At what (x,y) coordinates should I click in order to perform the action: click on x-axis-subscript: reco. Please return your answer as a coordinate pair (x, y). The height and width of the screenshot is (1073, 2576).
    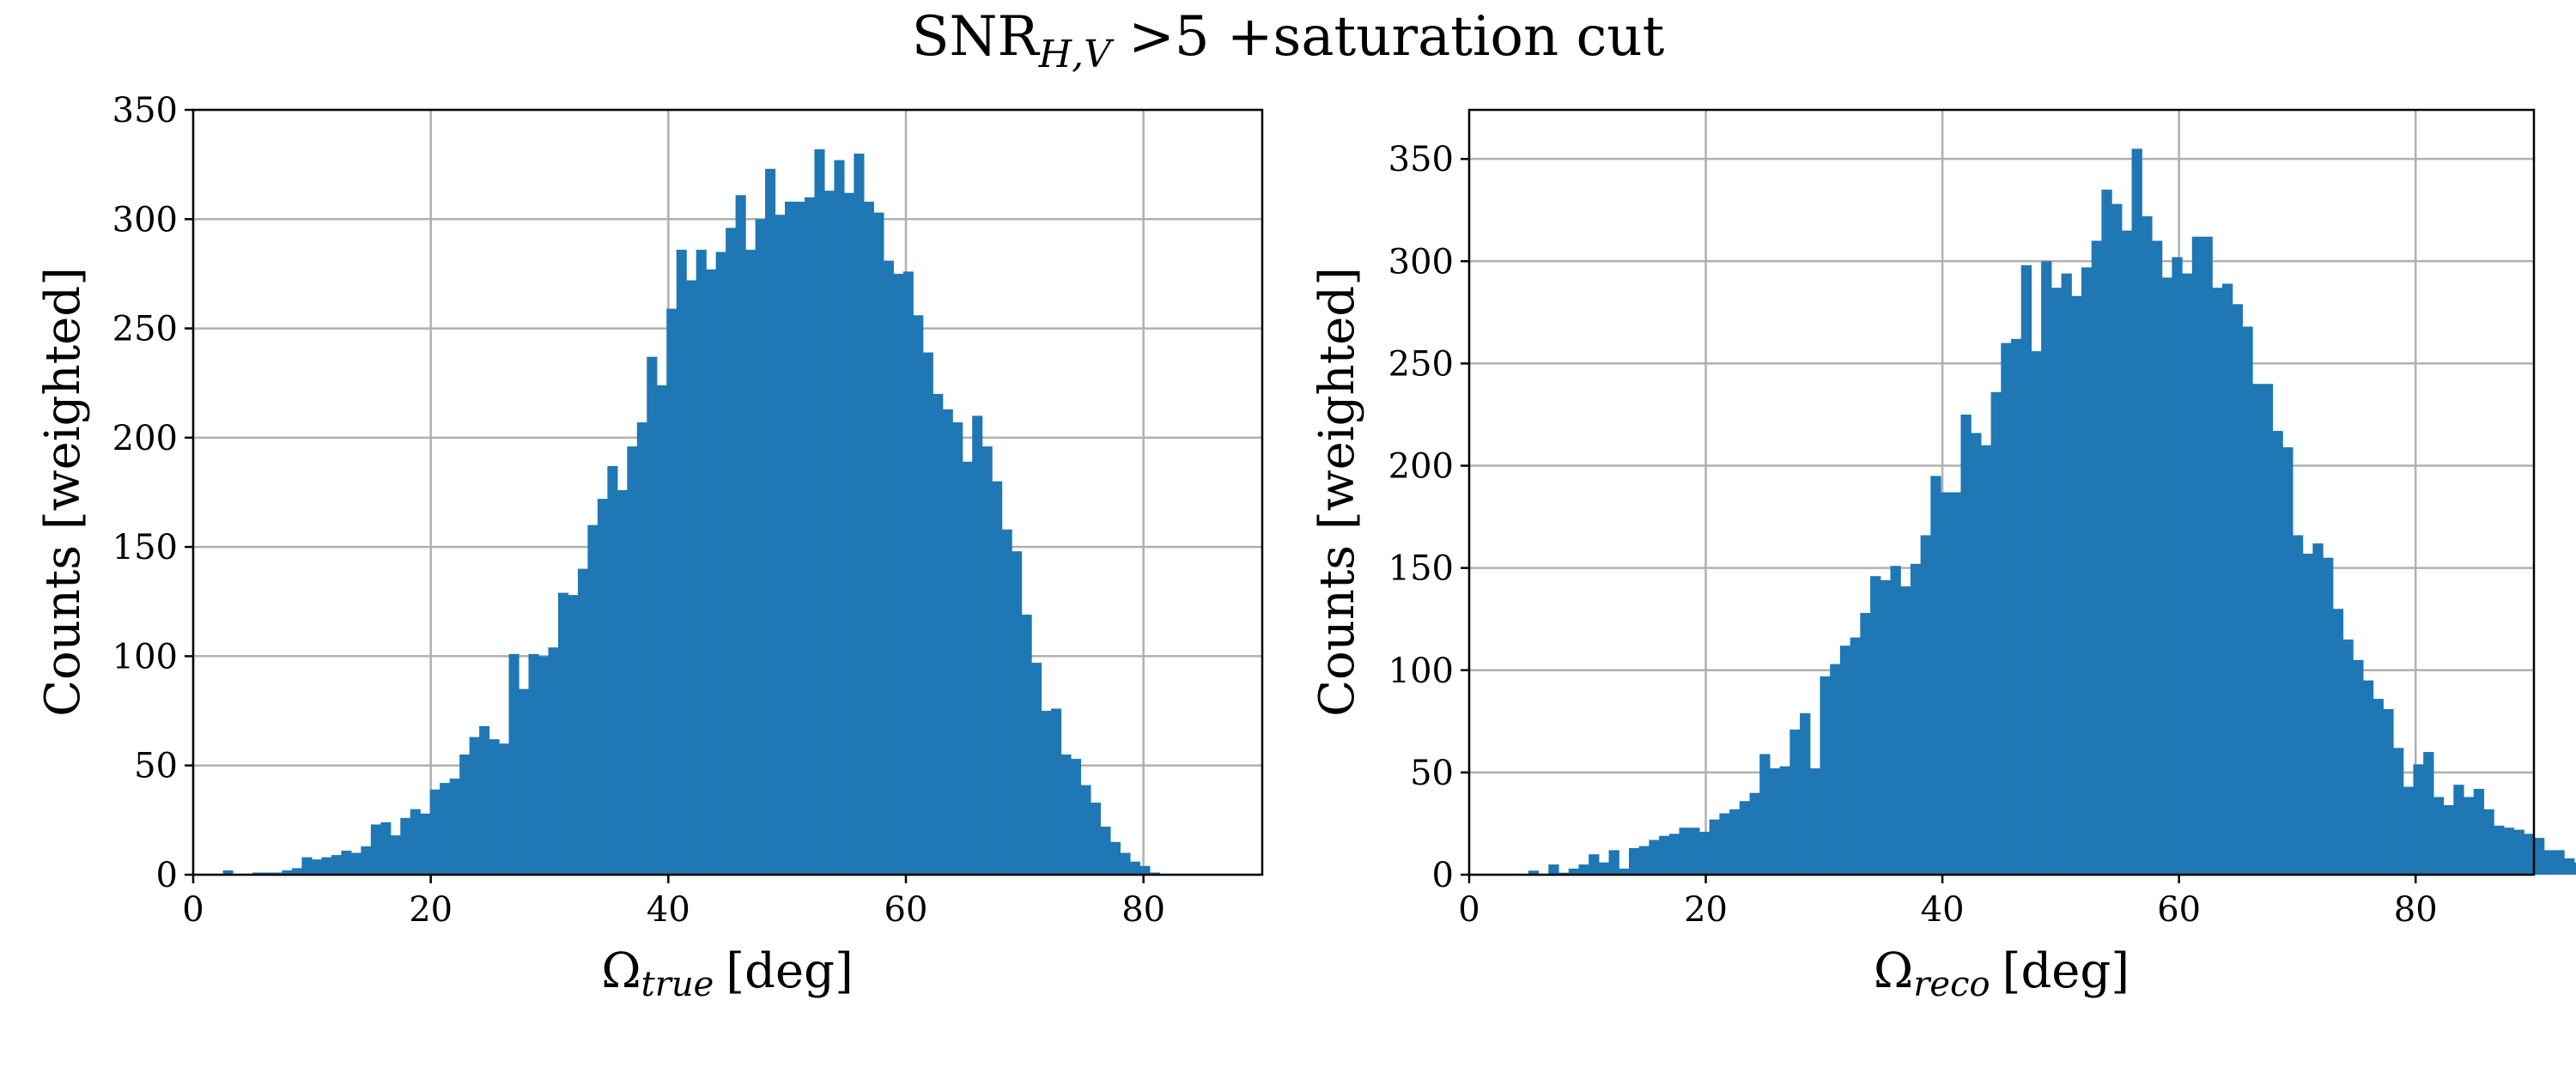
    Looking at the image, I should click on (1952, 984).